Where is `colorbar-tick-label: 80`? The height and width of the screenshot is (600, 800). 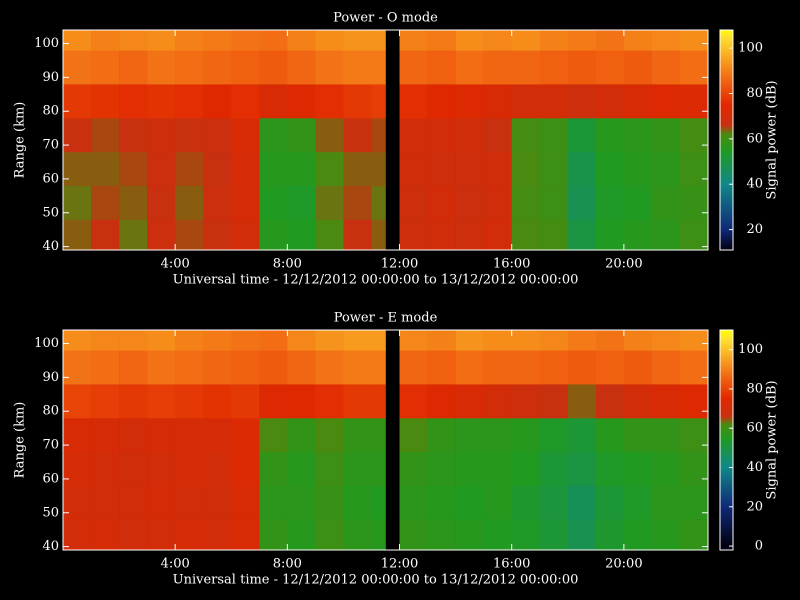 colorbar-tick-label: 80 is located at coordinates (754, 388).